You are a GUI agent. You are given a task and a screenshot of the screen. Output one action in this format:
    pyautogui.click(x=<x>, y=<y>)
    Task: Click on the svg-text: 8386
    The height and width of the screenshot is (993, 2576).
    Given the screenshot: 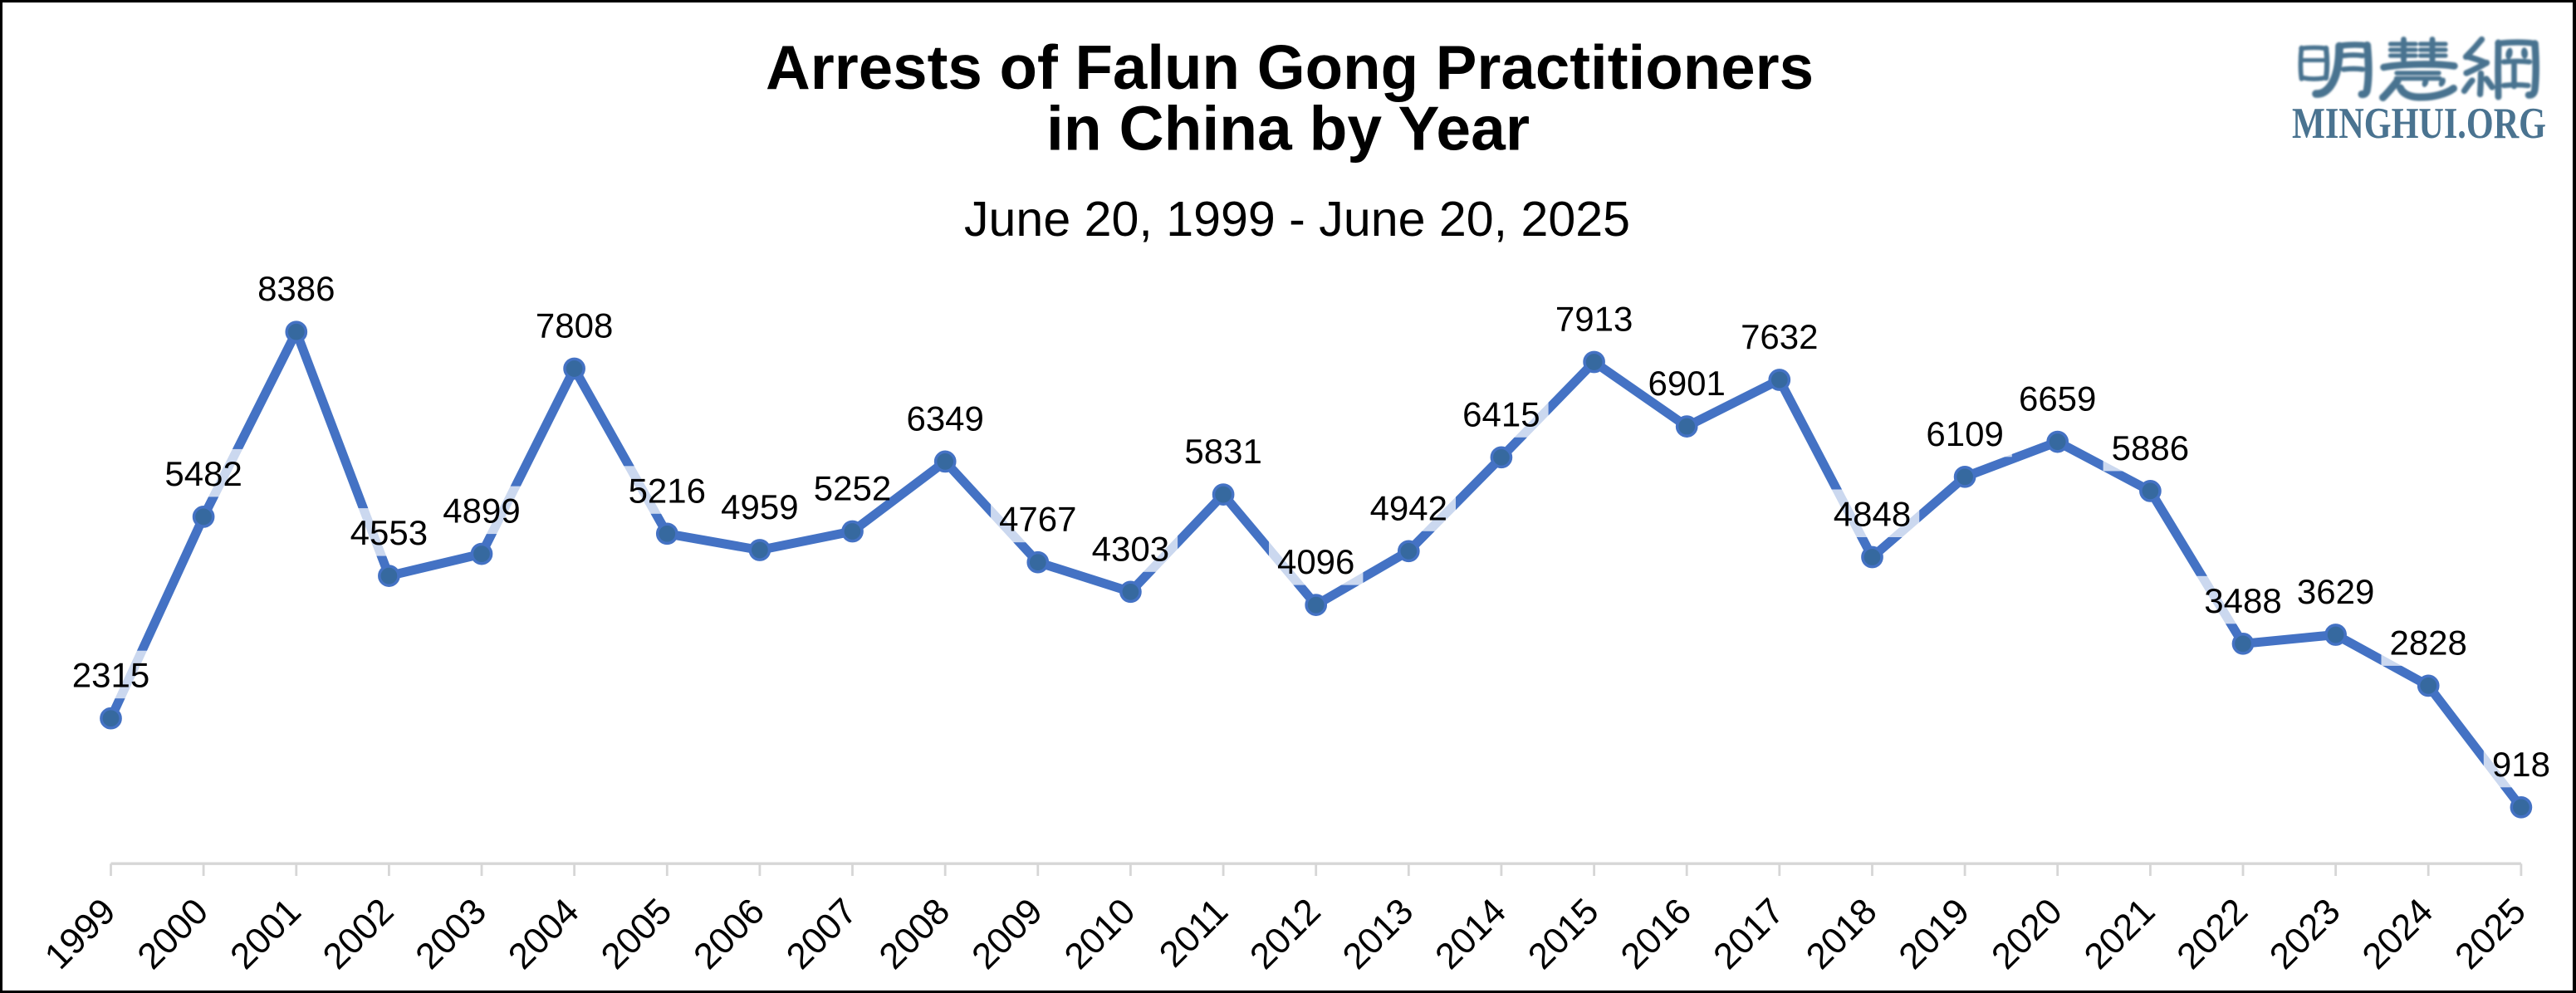 What is the action you would take?
    pyautogui.click(x=296, y=288)
    